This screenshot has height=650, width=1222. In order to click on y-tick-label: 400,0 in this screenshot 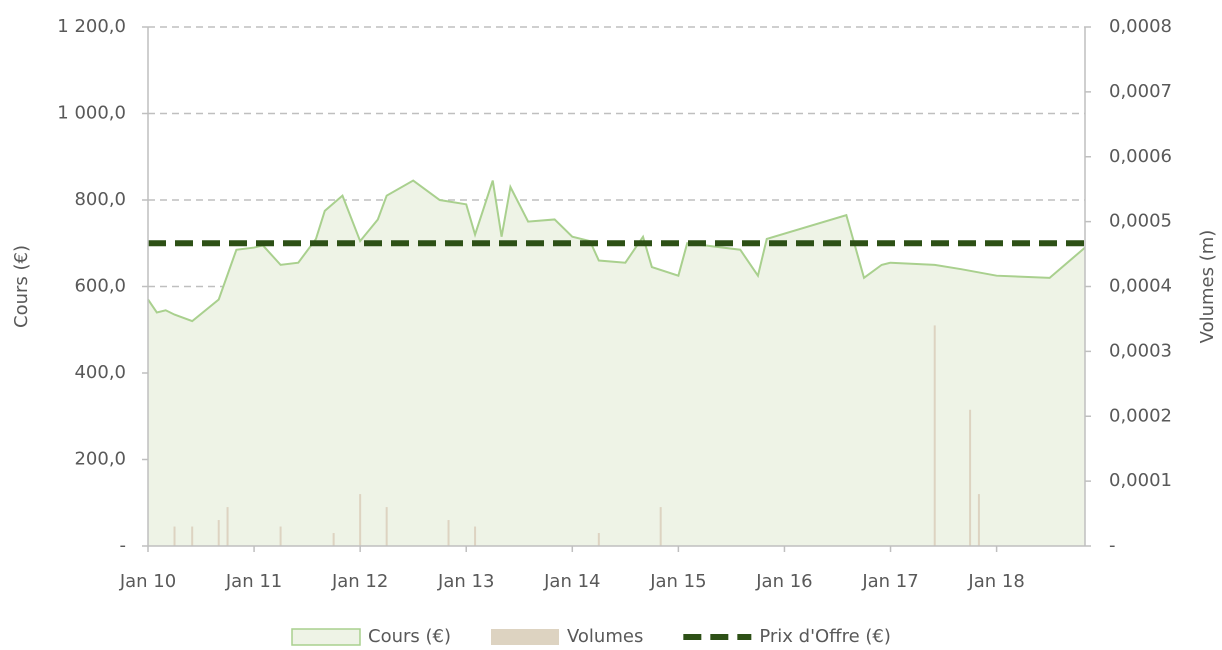, I will do `click(100, 372)`.